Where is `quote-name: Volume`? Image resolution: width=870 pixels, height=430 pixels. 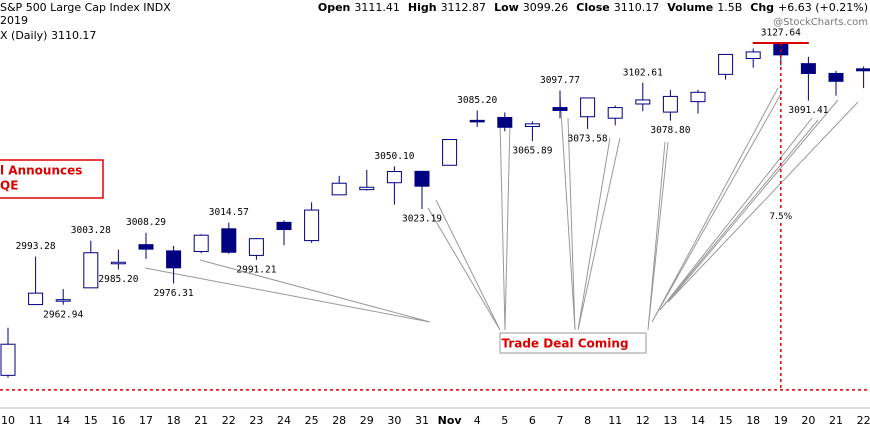 quote-name: Volume is located at coordinates (690, 7).